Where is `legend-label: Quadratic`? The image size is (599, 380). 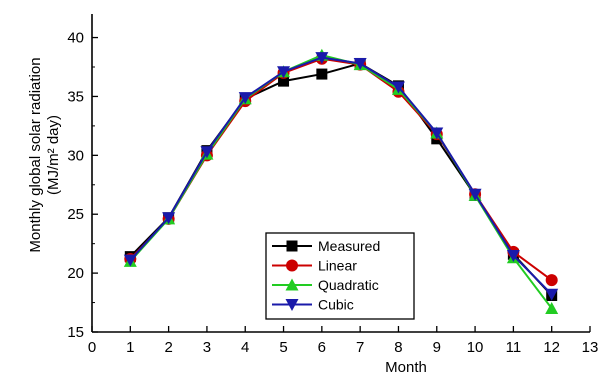
legend-label: Quadratic is located at coordinates (348, 285).